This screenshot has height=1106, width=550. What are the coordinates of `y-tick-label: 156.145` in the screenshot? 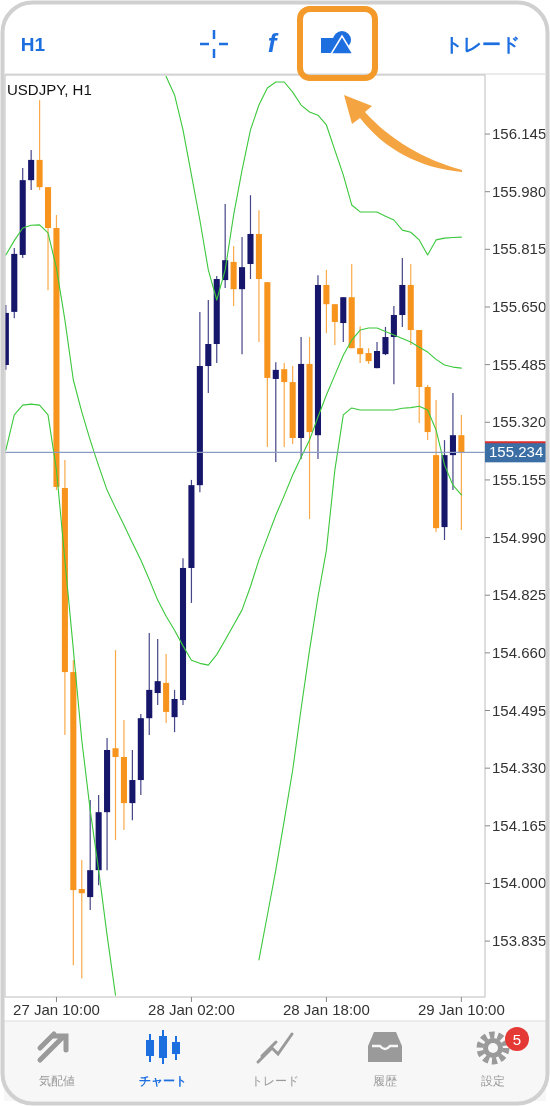 It's located at (519, 134).